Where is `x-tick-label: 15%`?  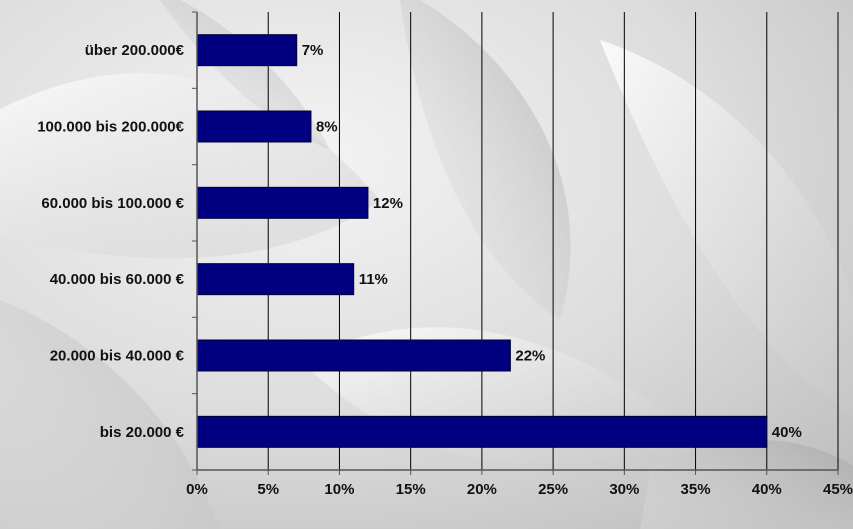
x-tick-label: 15% is located at coordinates (411, 489).